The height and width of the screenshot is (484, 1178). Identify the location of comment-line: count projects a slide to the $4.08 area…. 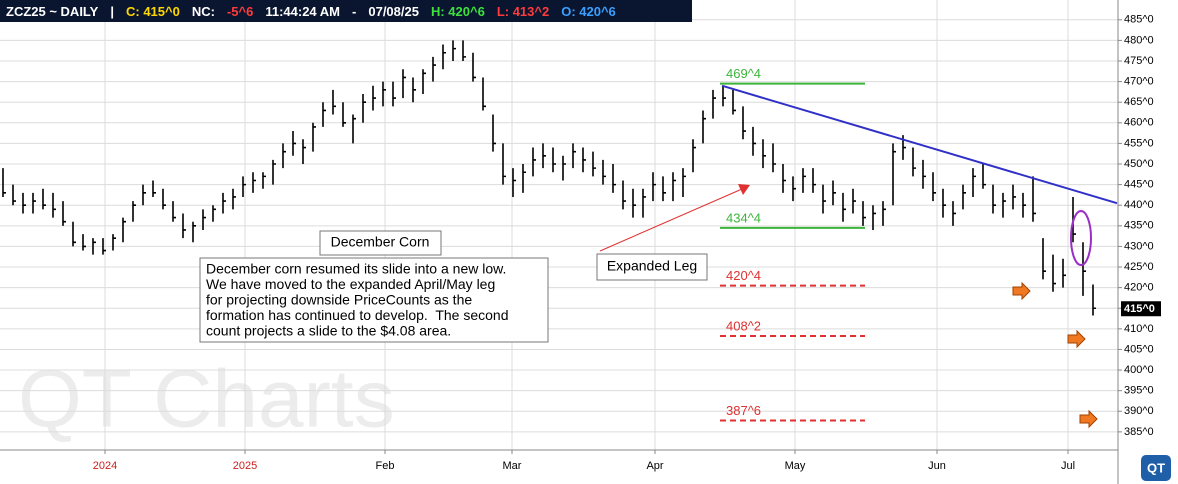
(328, 331).